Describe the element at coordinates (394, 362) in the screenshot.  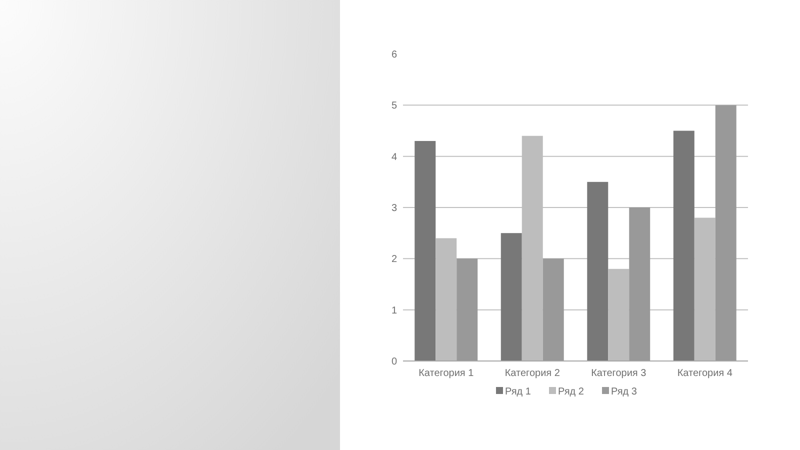
I see `y-tick-label: 0` at that location.